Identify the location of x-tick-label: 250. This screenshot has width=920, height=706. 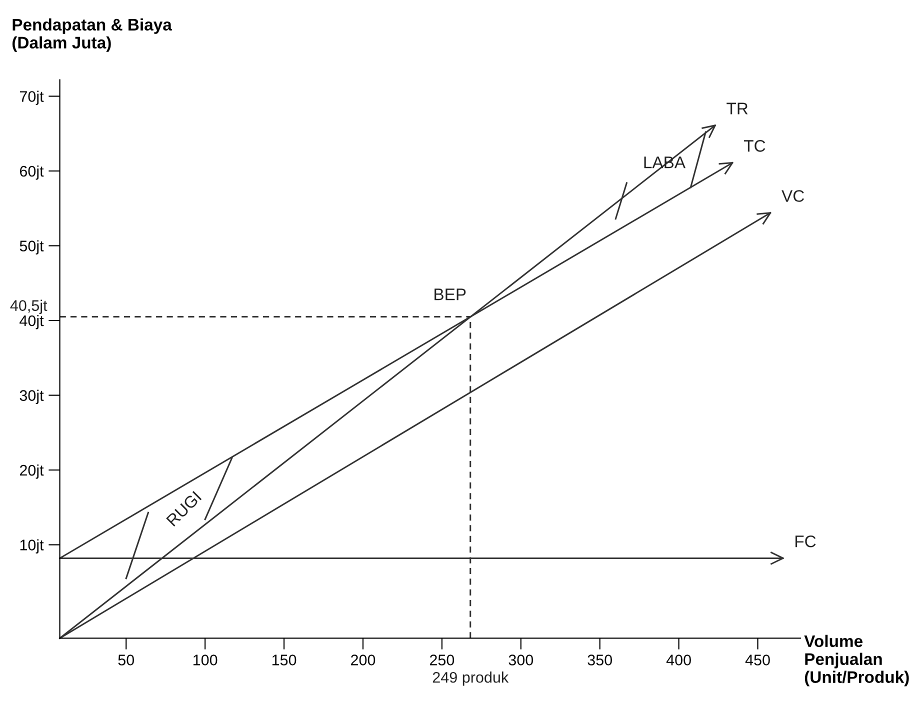
(442, 660).